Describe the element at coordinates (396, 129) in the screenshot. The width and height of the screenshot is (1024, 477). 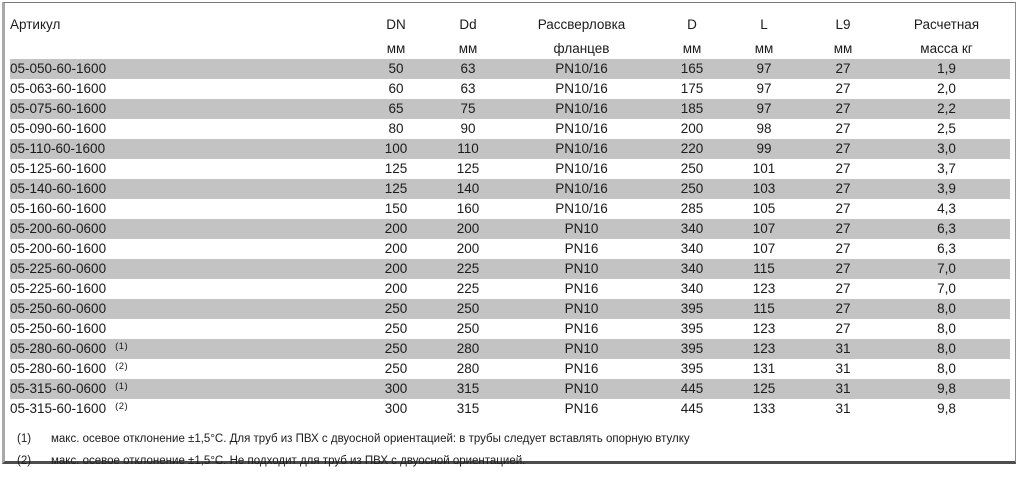
I see `cell-dn: 80` at that location.